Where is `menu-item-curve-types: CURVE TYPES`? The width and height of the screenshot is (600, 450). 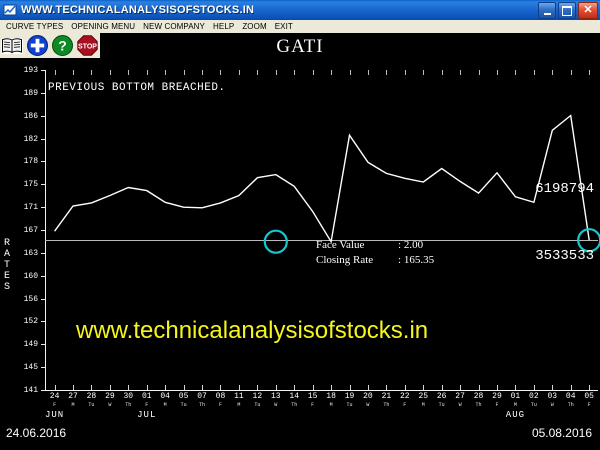 menu-item-curve-types: CURVE TYPES is located at coordinates (35, 26).